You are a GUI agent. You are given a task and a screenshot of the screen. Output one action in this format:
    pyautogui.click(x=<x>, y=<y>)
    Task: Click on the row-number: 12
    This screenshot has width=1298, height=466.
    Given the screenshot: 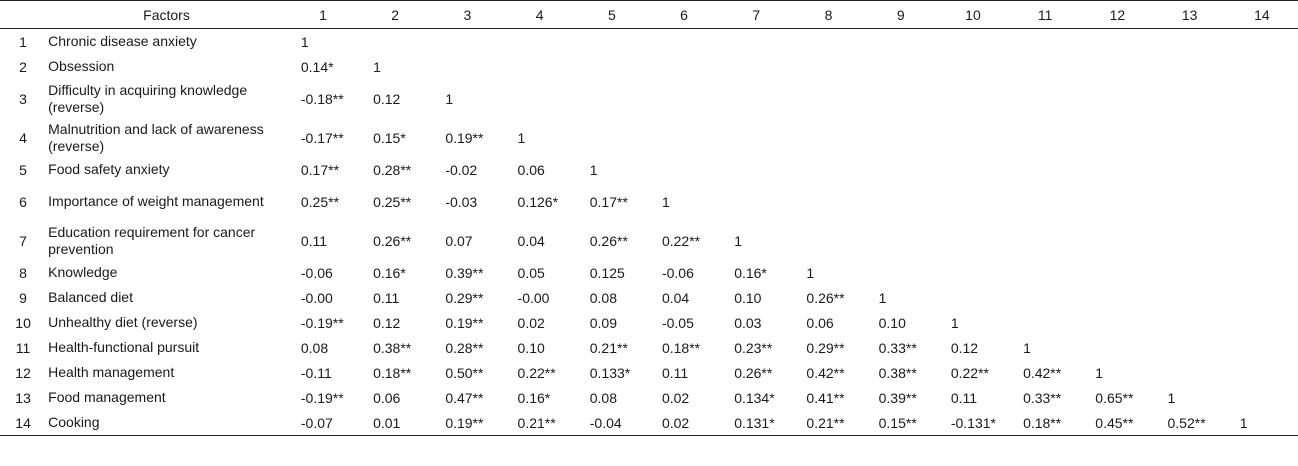 What is the action you would take?
    pyautogui.click(x=23, y=372)
    